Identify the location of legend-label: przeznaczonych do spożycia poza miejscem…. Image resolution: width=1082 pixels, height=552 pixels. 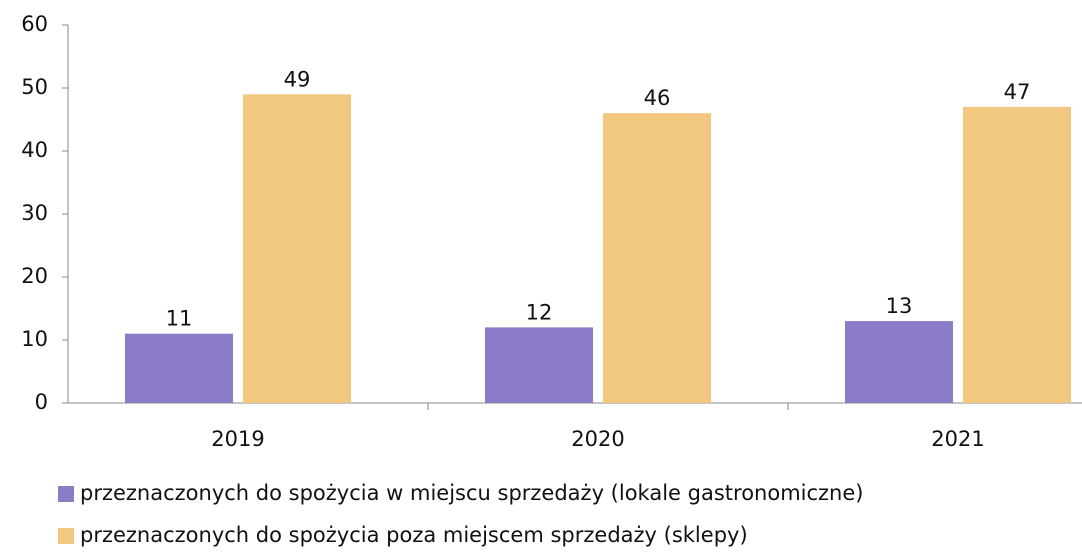
(414, 535).